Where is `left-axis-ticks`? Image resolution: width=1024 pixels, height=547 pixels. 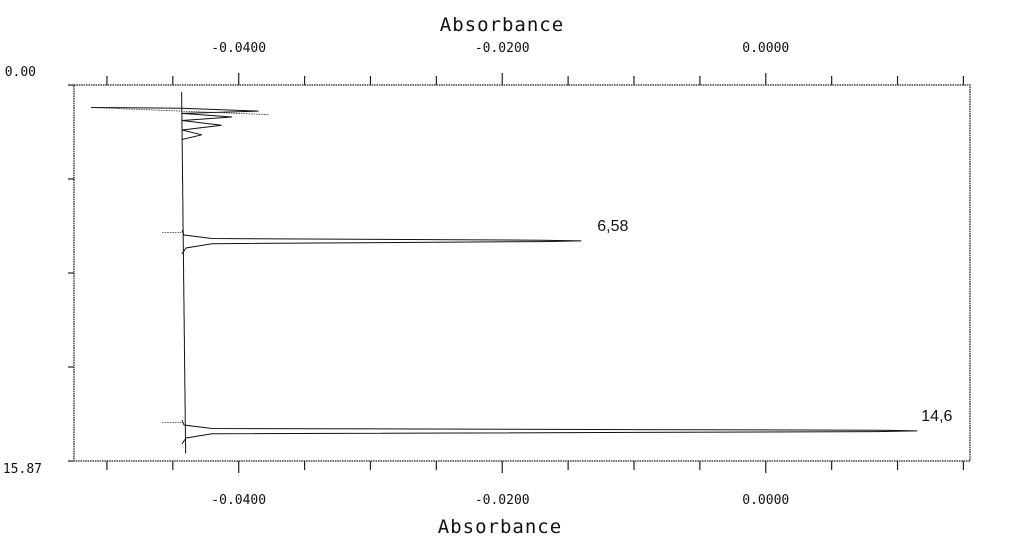
left-axis-ticks is located at coordinates (71, 273).